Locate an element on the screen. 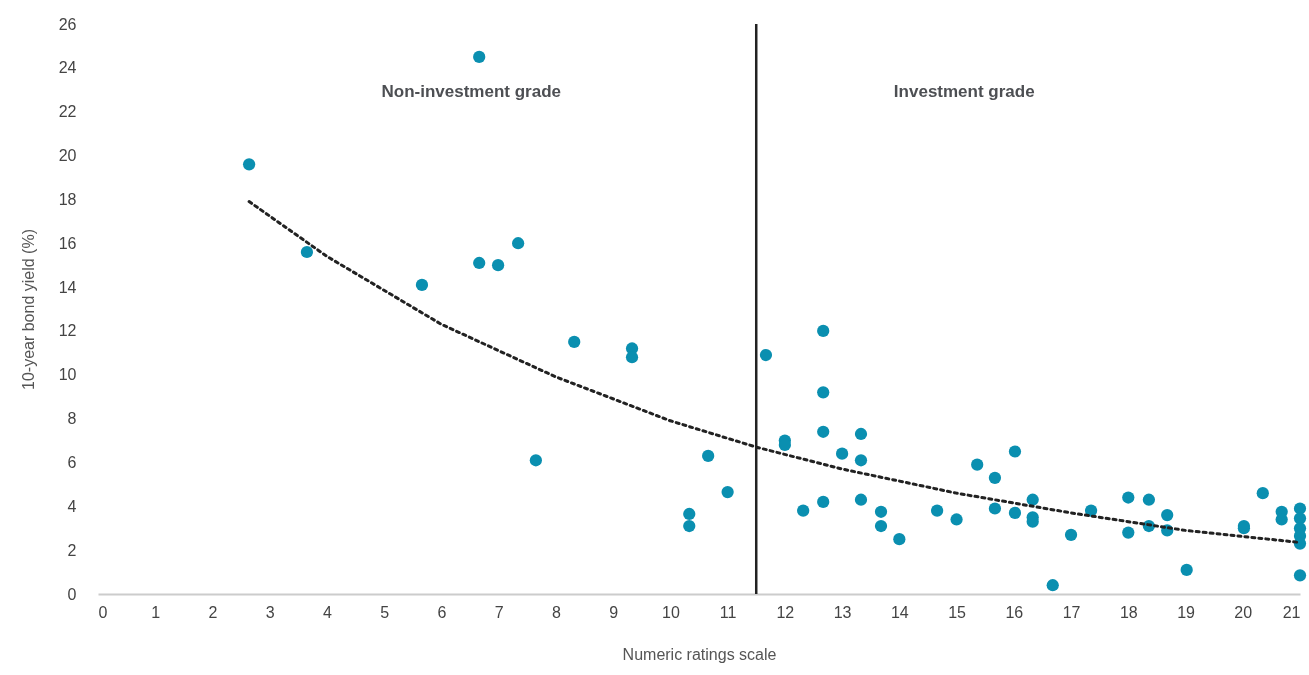  y-tick-label: 8 is located at coordinates (72, 419).